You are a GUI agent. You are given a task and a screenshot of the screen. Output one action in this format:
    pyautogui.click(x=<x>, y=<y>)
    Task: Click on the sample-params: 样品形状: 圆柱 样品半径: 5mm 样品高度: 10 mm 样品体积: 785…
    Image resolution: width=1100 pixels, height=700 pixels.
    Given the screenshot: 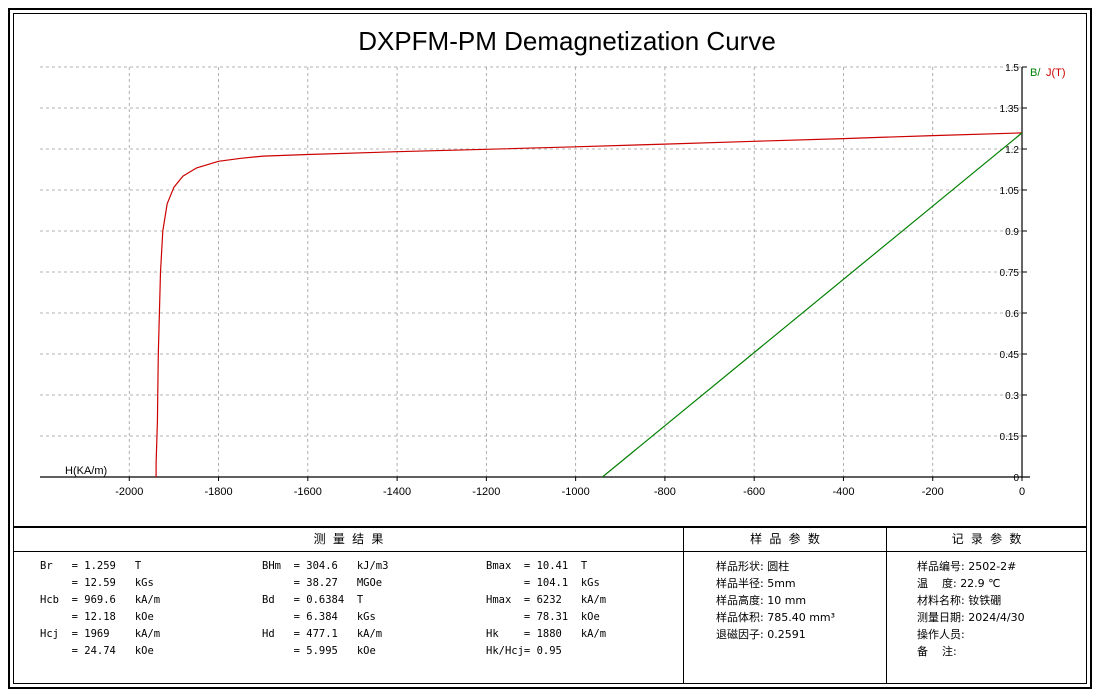 What is the action you would take?
    pyautogui.click(x=798, y=608)
    